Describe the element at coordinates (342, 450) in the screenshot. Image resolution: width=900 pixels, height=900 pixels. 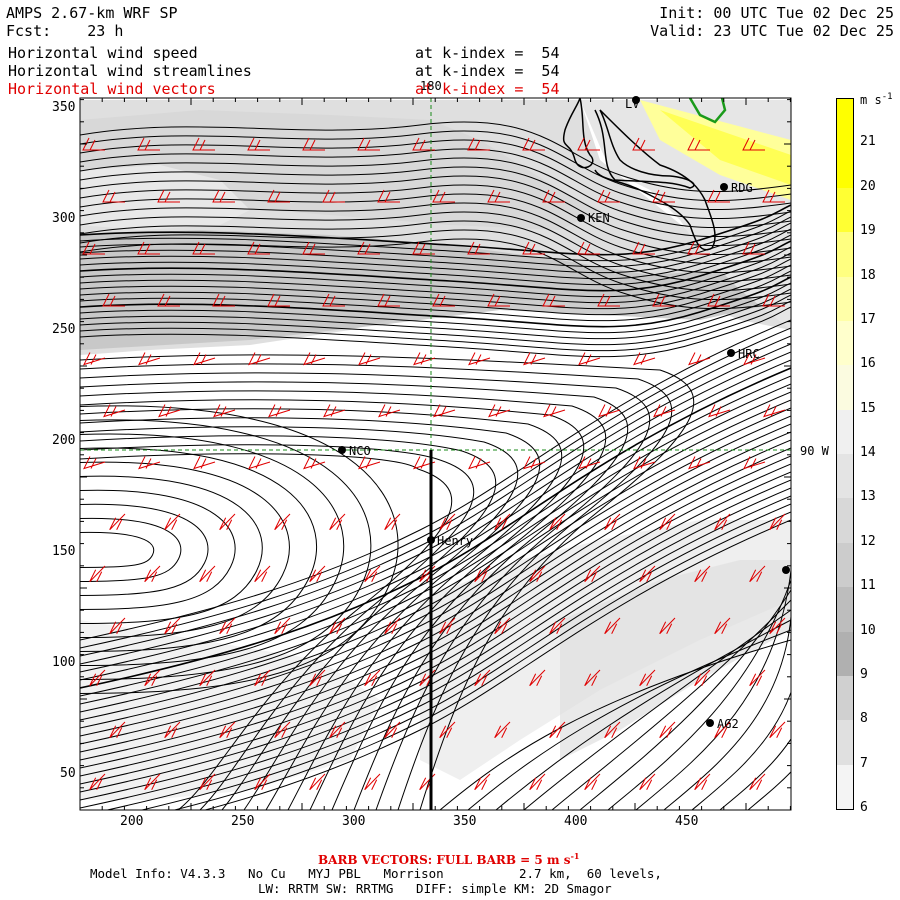
I see `station-dot-nco` at that location.